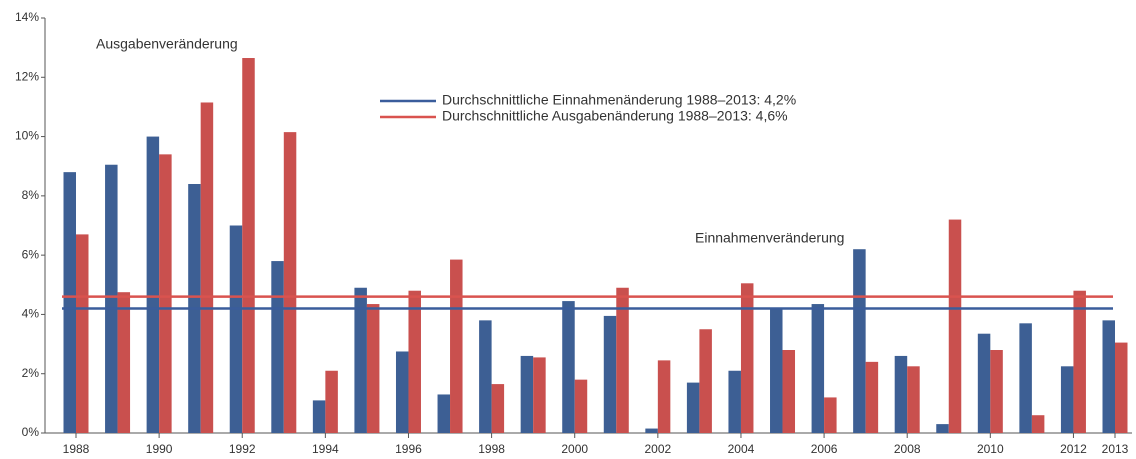 This screenshot has height=459, width=1136. I want to click on y-tick-label: 4%, so click(31, 314).